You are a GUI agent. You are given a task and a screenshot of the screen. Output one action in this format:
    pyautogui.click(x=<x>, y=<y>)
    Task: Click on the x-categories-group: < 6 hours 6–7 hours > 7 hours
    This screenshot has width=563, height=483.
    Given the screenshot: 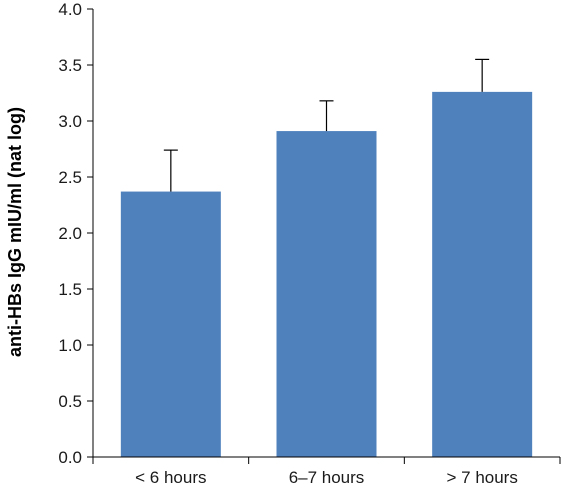 What is the action you would take?
    pyautogui.click(x=326, y=475)
    